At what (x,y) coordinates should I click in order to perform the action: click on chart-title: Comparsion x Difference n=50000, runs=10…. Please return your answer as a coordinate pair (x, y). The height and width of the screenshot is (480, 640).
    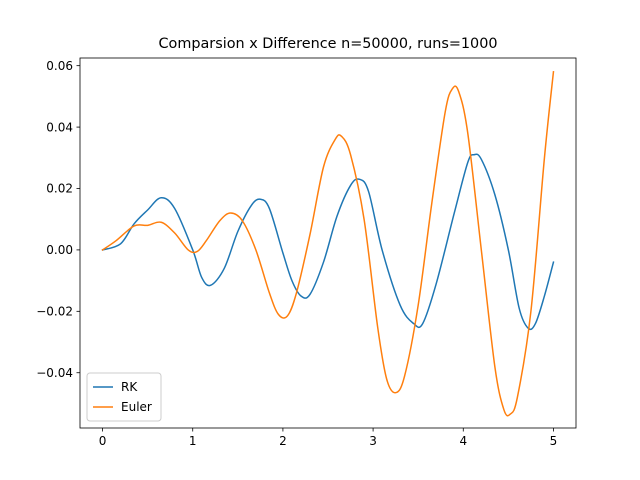
    Looking at the image, I should click on (327, 44).